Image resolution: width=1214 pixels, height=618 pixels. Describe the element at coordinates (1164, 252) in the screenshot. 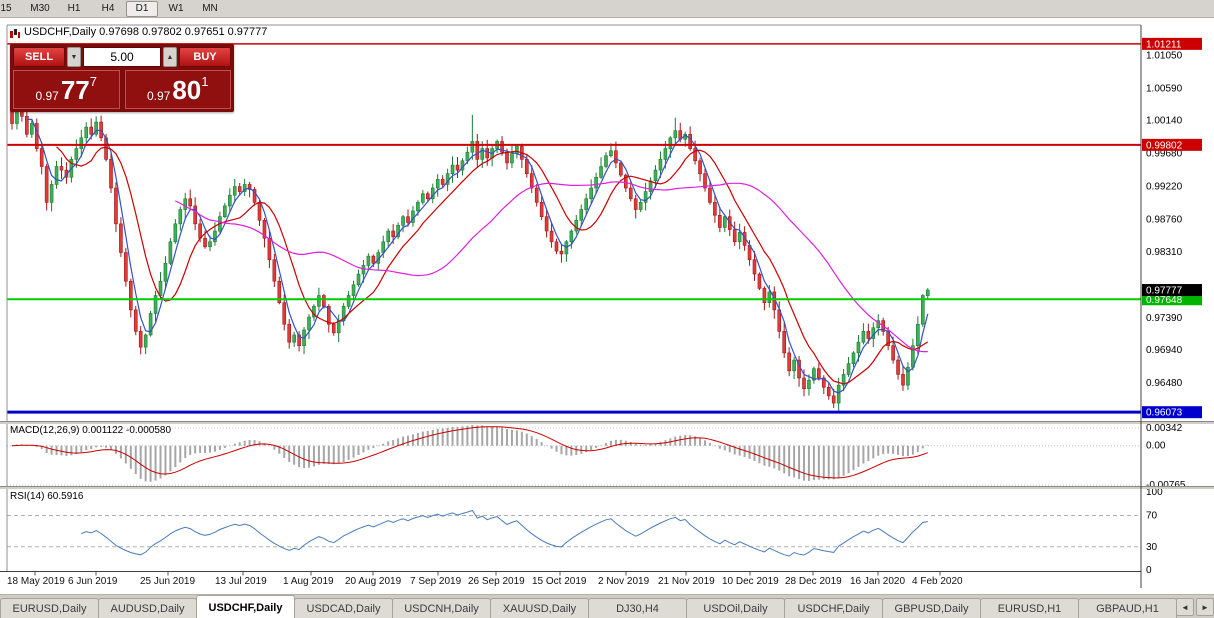

I see `svg-text: 0.98310` at that location.